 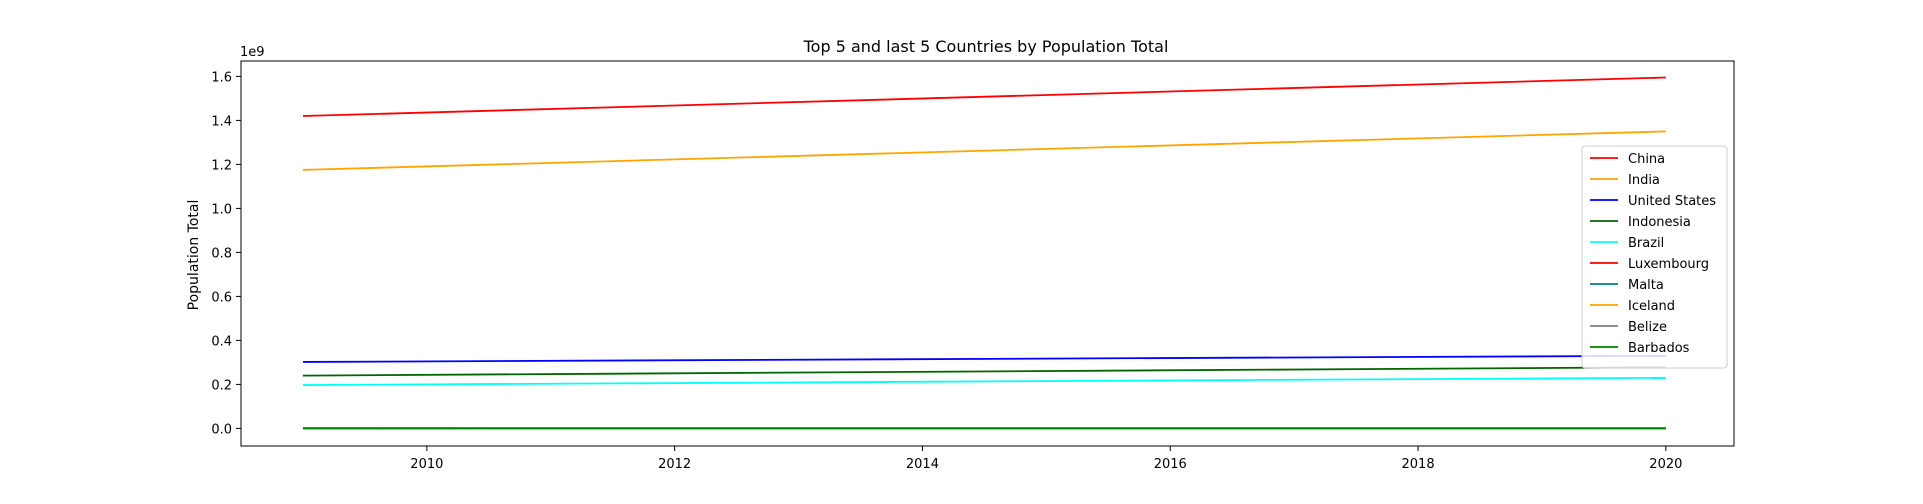 What do you see at coordinates (221, 253) in the screenshot?
I see `y-tick-label: 0.8` at bounding box center [221, 253].